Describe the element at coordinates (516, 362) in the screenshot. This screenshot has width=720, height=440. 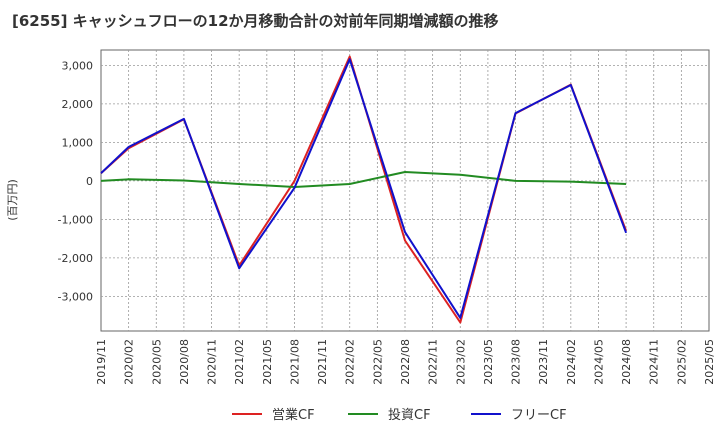
I see `x-tick-label: 2023/08` at that location.